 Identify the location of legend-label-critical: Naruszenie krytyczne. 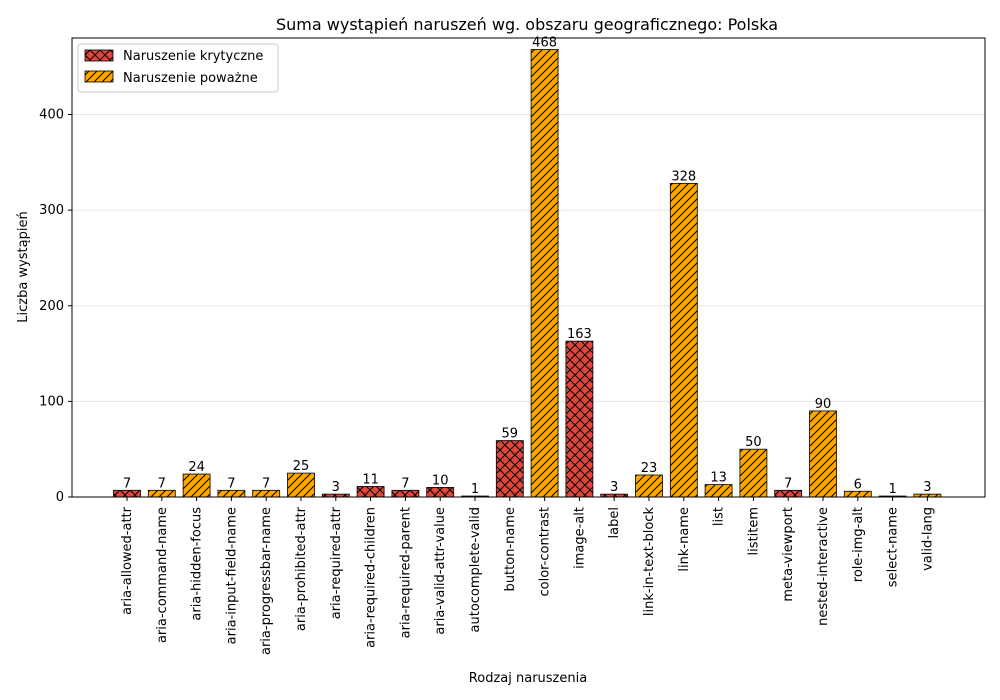
(193, 56).